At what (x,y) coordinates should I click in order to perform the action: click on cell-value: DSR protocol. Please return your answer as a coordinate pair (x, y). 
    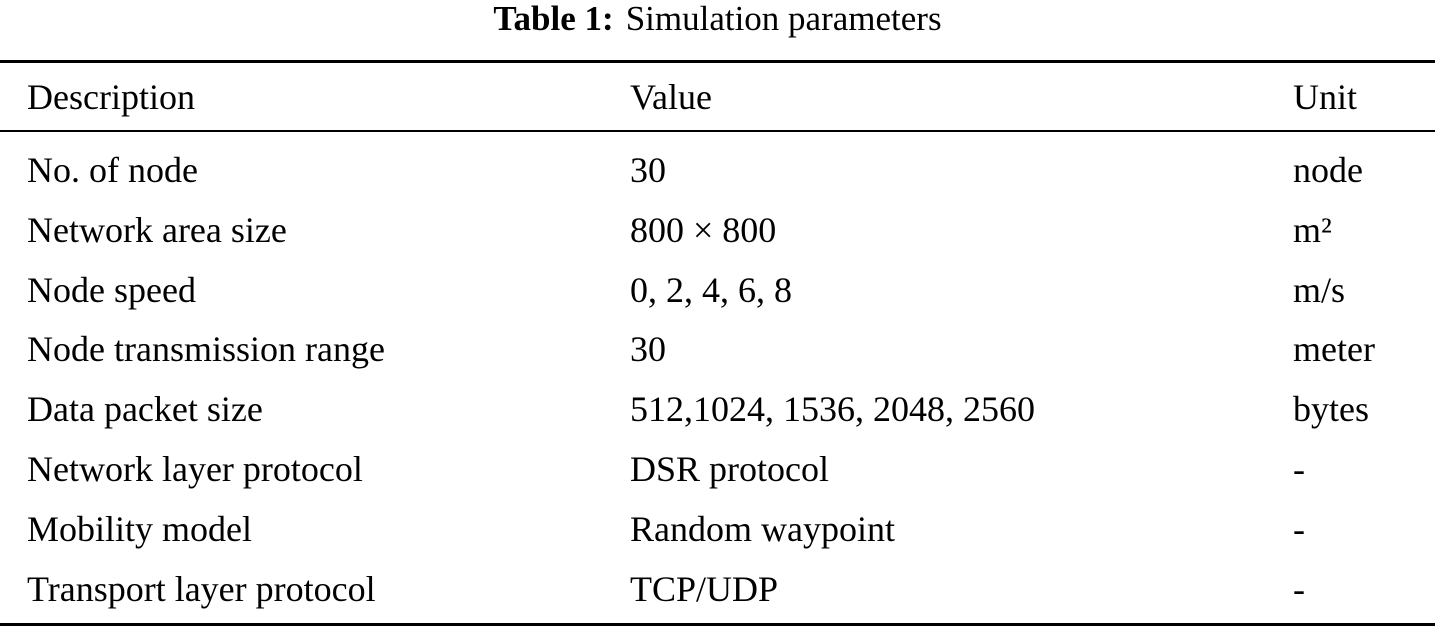
    Looking at the image, I should click on (730, 469).